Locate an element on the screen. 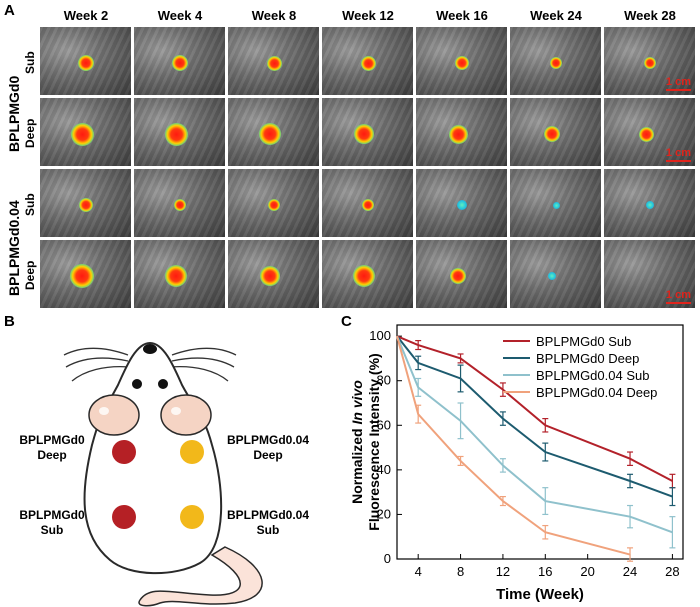  label-gd0-sub-name: BPLPMGd0 is located at coordinates (52, 515).